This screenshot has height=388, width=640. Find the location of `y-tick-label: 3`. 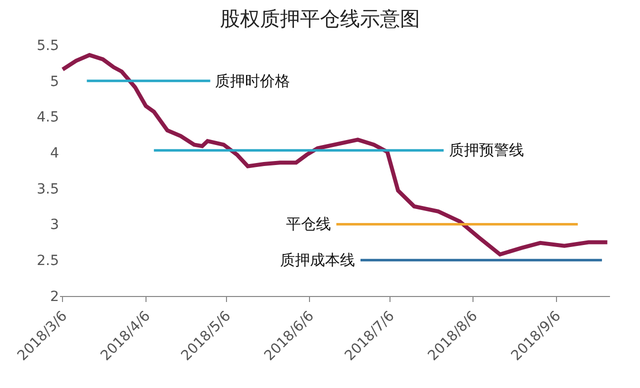

y-tick-label: 3 is located at coordinates (54, 225).